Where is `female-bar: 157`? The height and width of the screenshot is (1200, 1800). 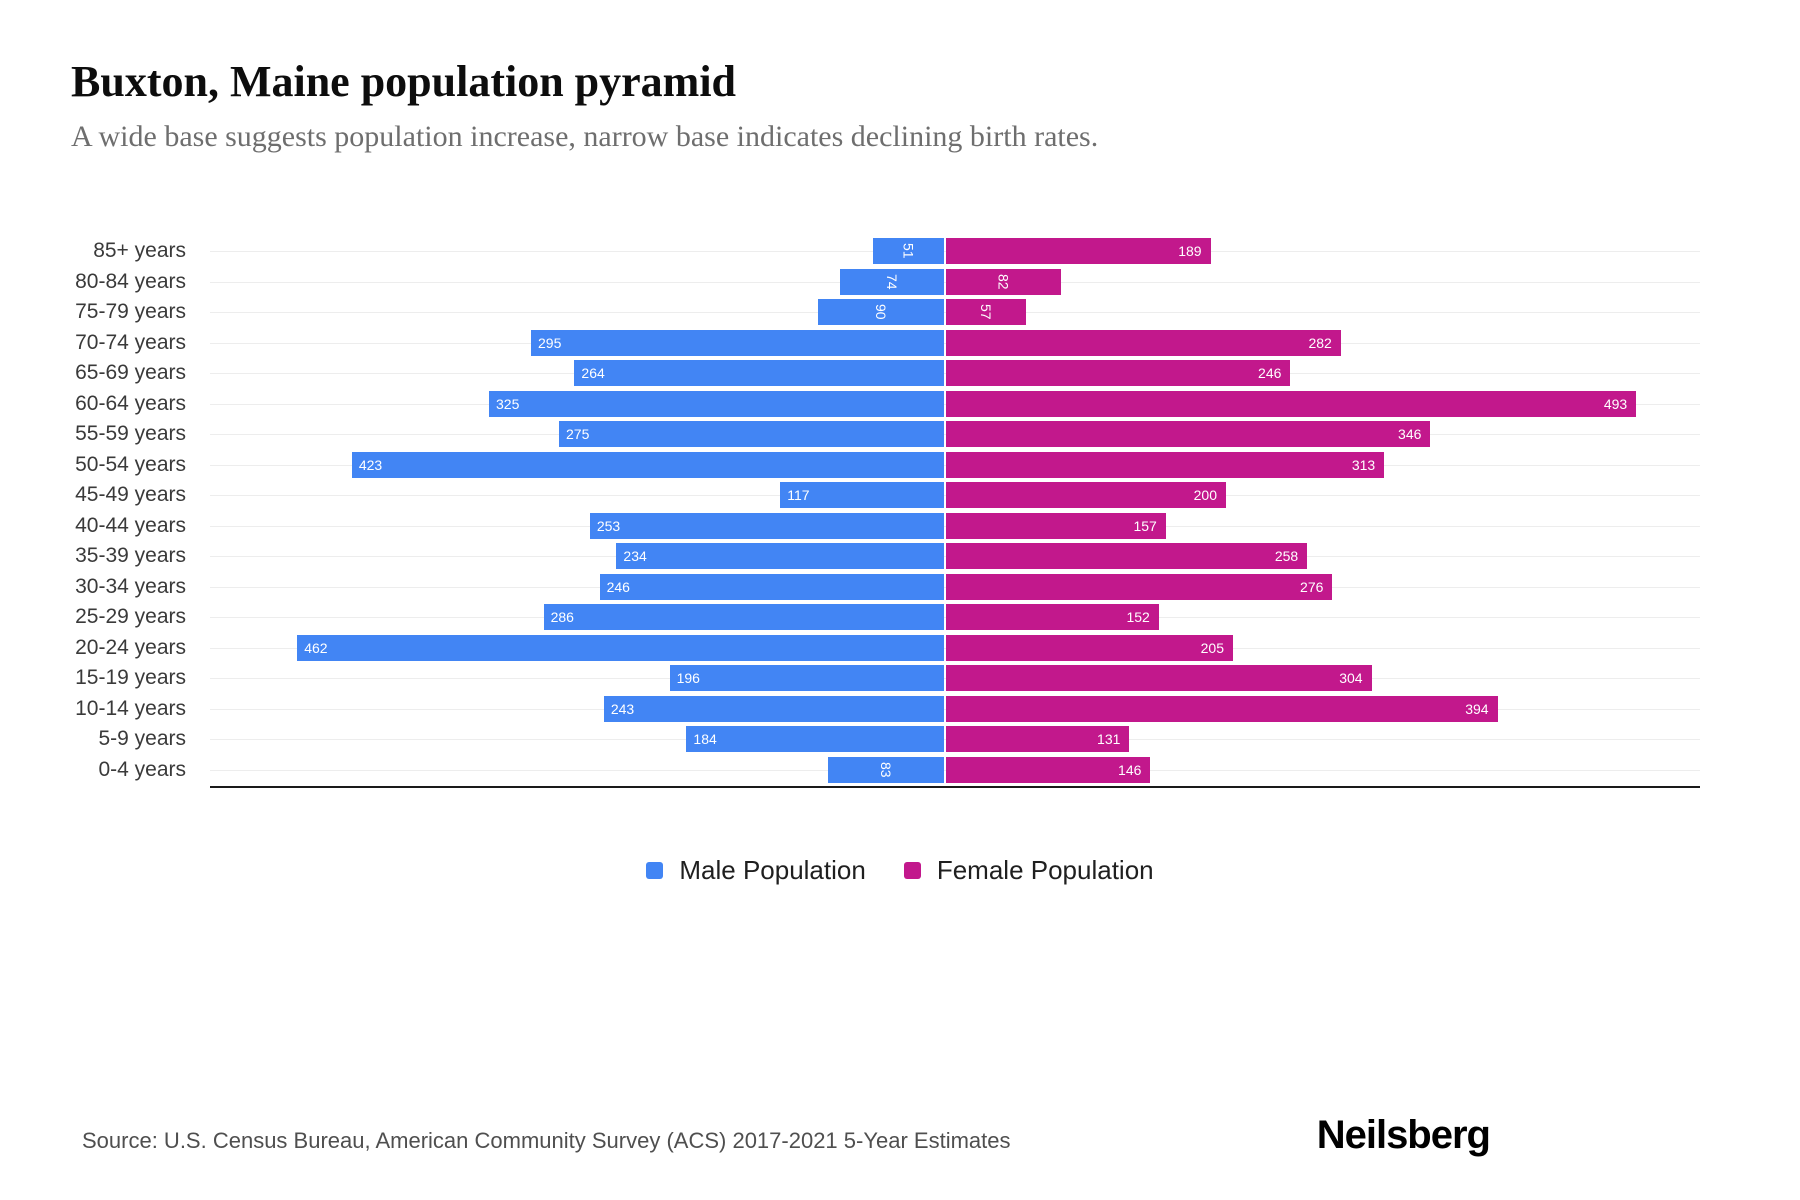
female-bar: 157 is located at coordinates (1056, 525).